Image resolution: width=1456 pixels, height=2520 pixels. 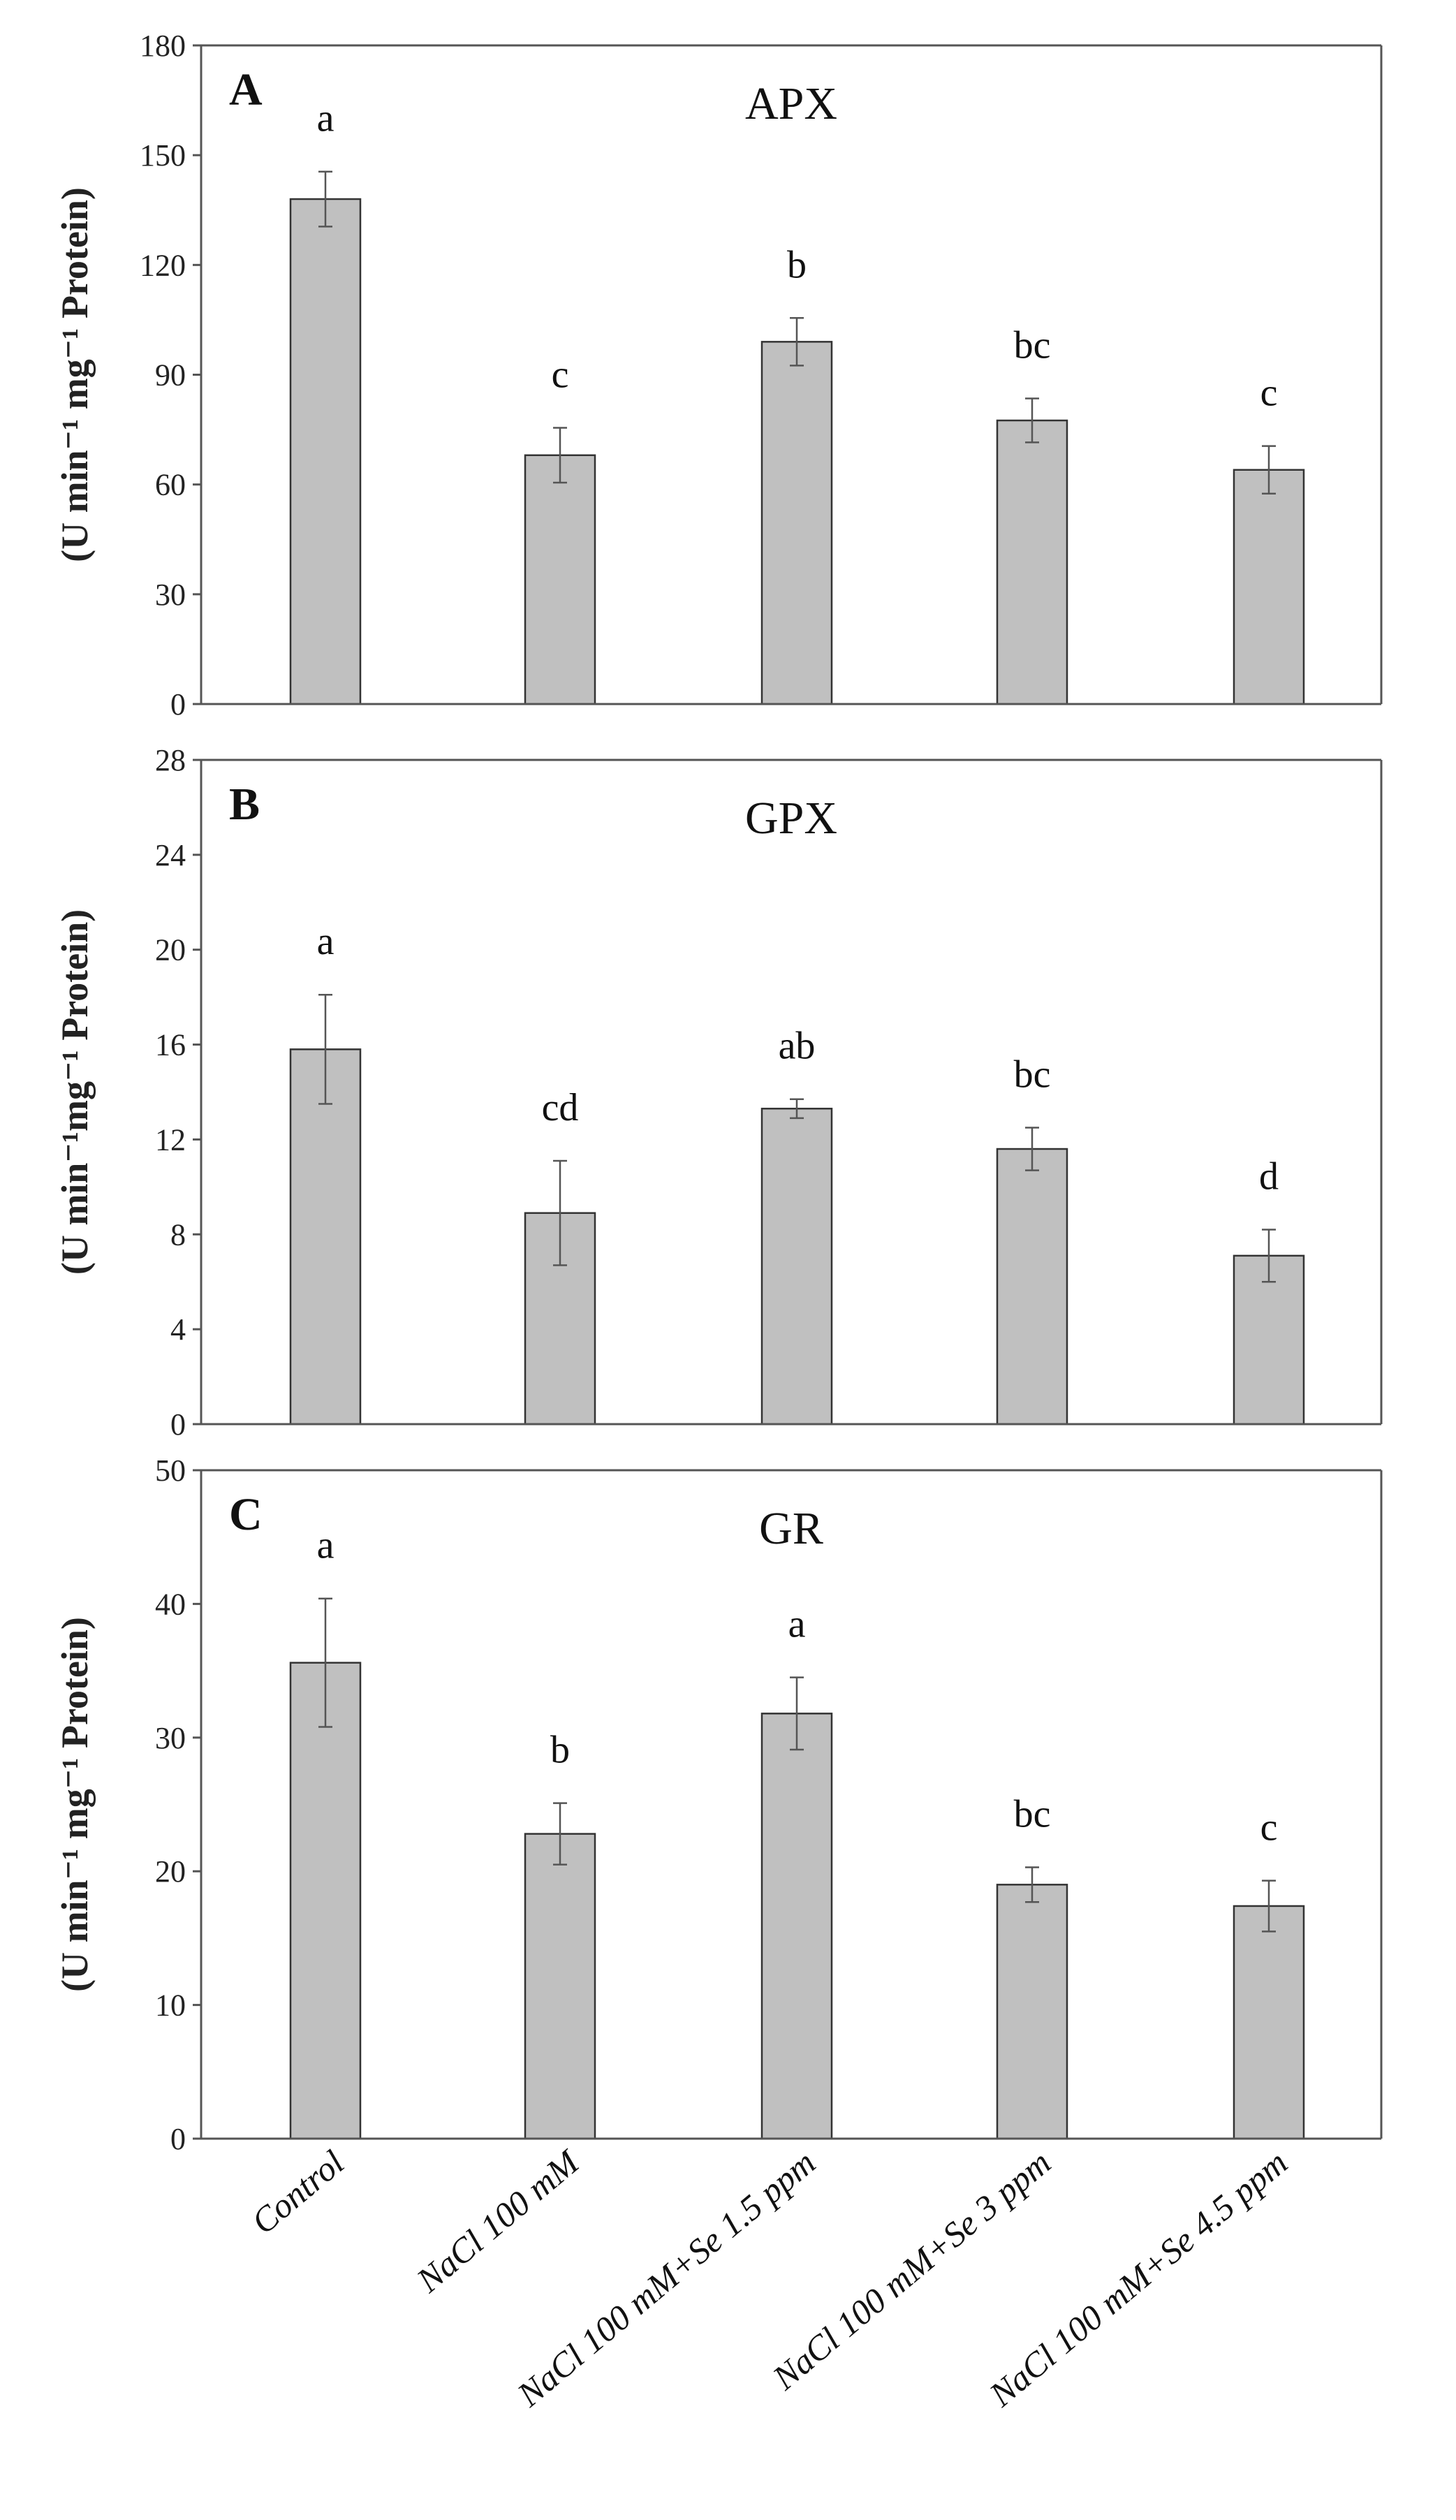 I want to click on y-tick-label: 24, so click(x=170, y=855).